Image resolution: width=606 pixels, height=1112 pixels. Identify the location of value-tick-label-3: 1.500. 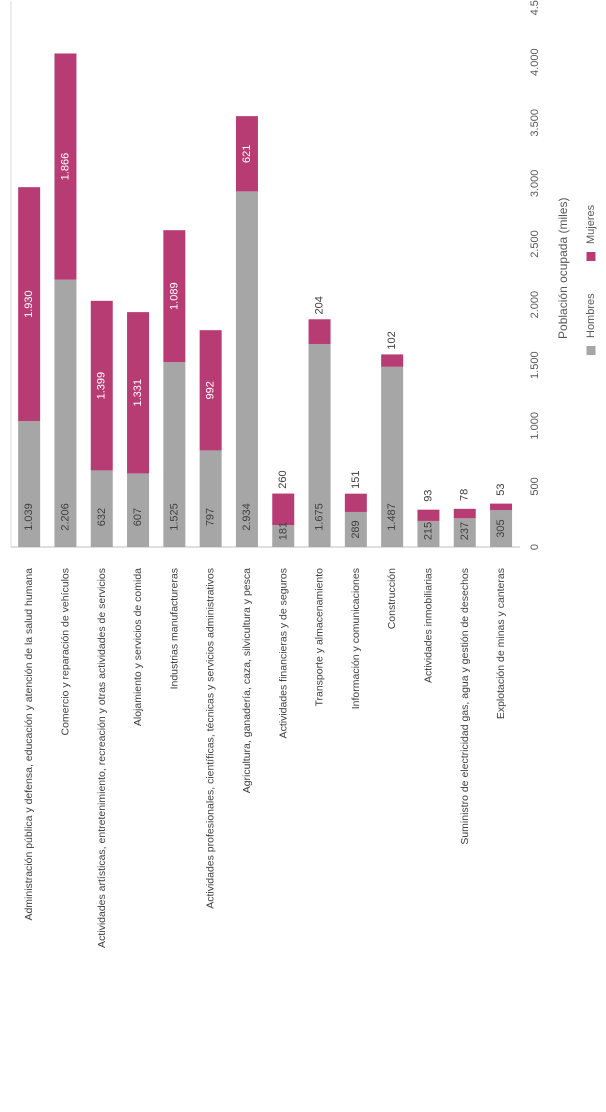
(535, 365).